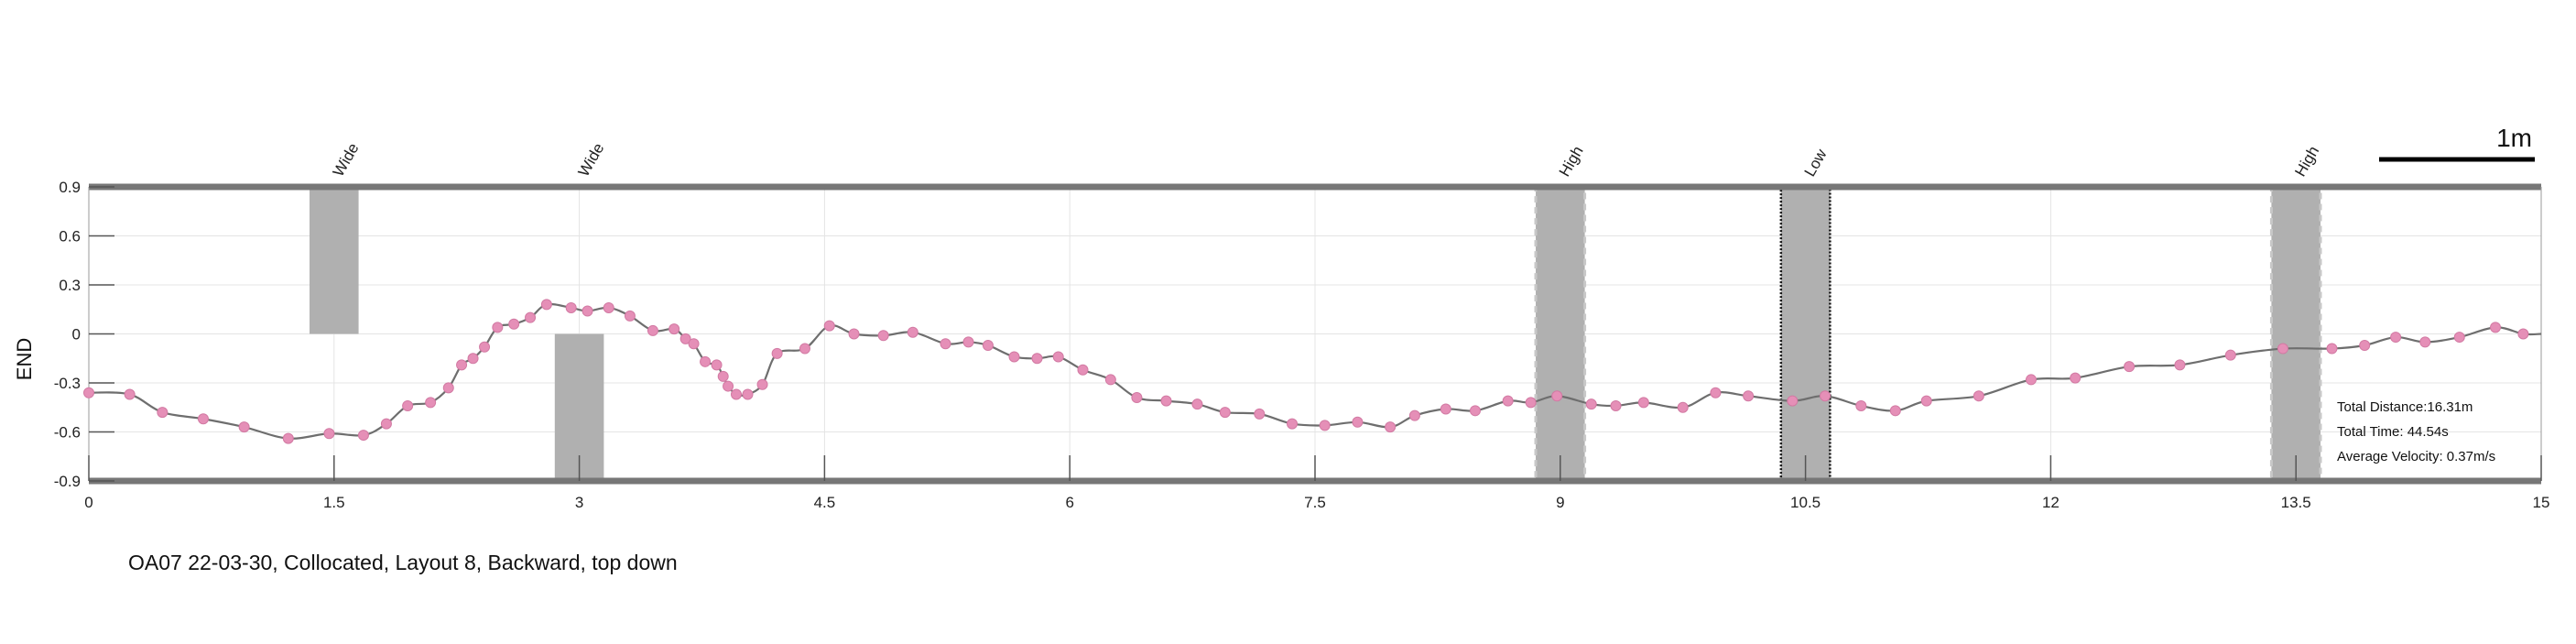 The image size is (2576, 644). Describe the element at coordinates (334, 503) in the screenshot. I see `x-tick-label: 1.5` at that location.